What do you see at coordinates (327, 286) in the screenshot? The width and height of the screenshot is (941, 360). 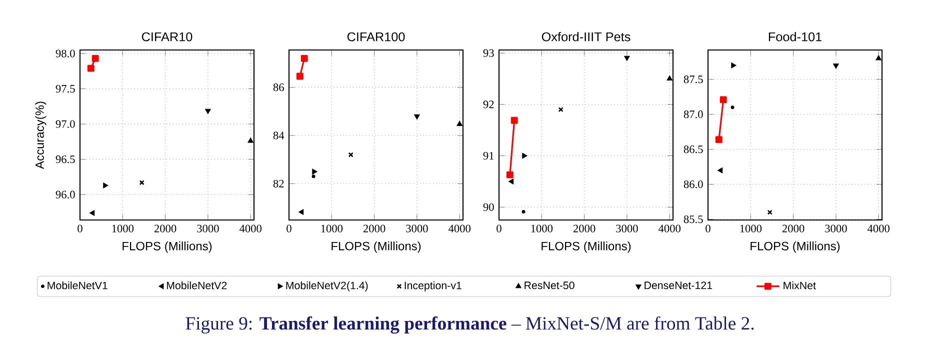 I see `legend-label: MobileNetV2(1.4)` at bounding box center [327, 286].